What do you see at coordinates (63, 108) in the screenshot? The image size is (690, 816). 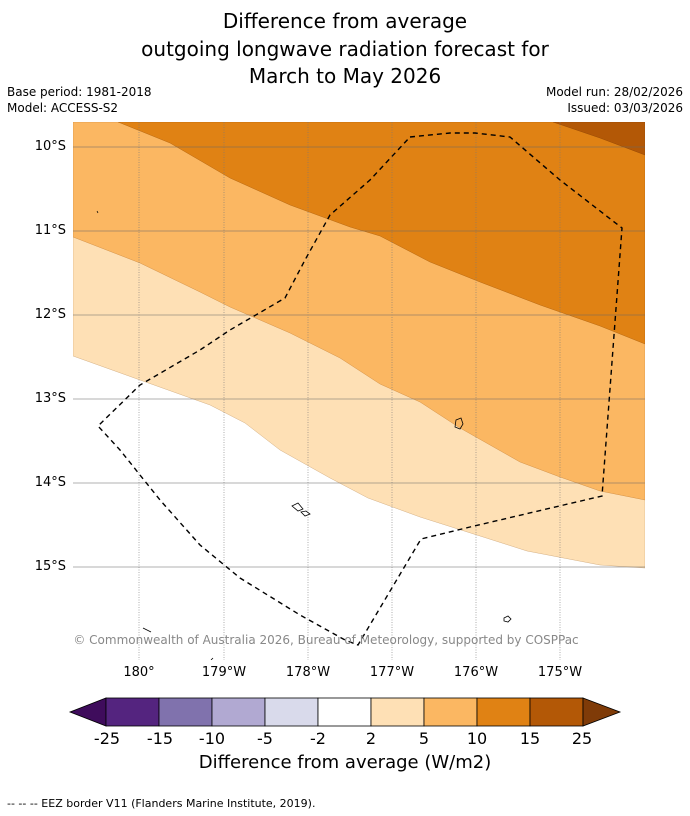 I see `model-name: Model: ACCESS-S2` at bounding box center [63, 108].